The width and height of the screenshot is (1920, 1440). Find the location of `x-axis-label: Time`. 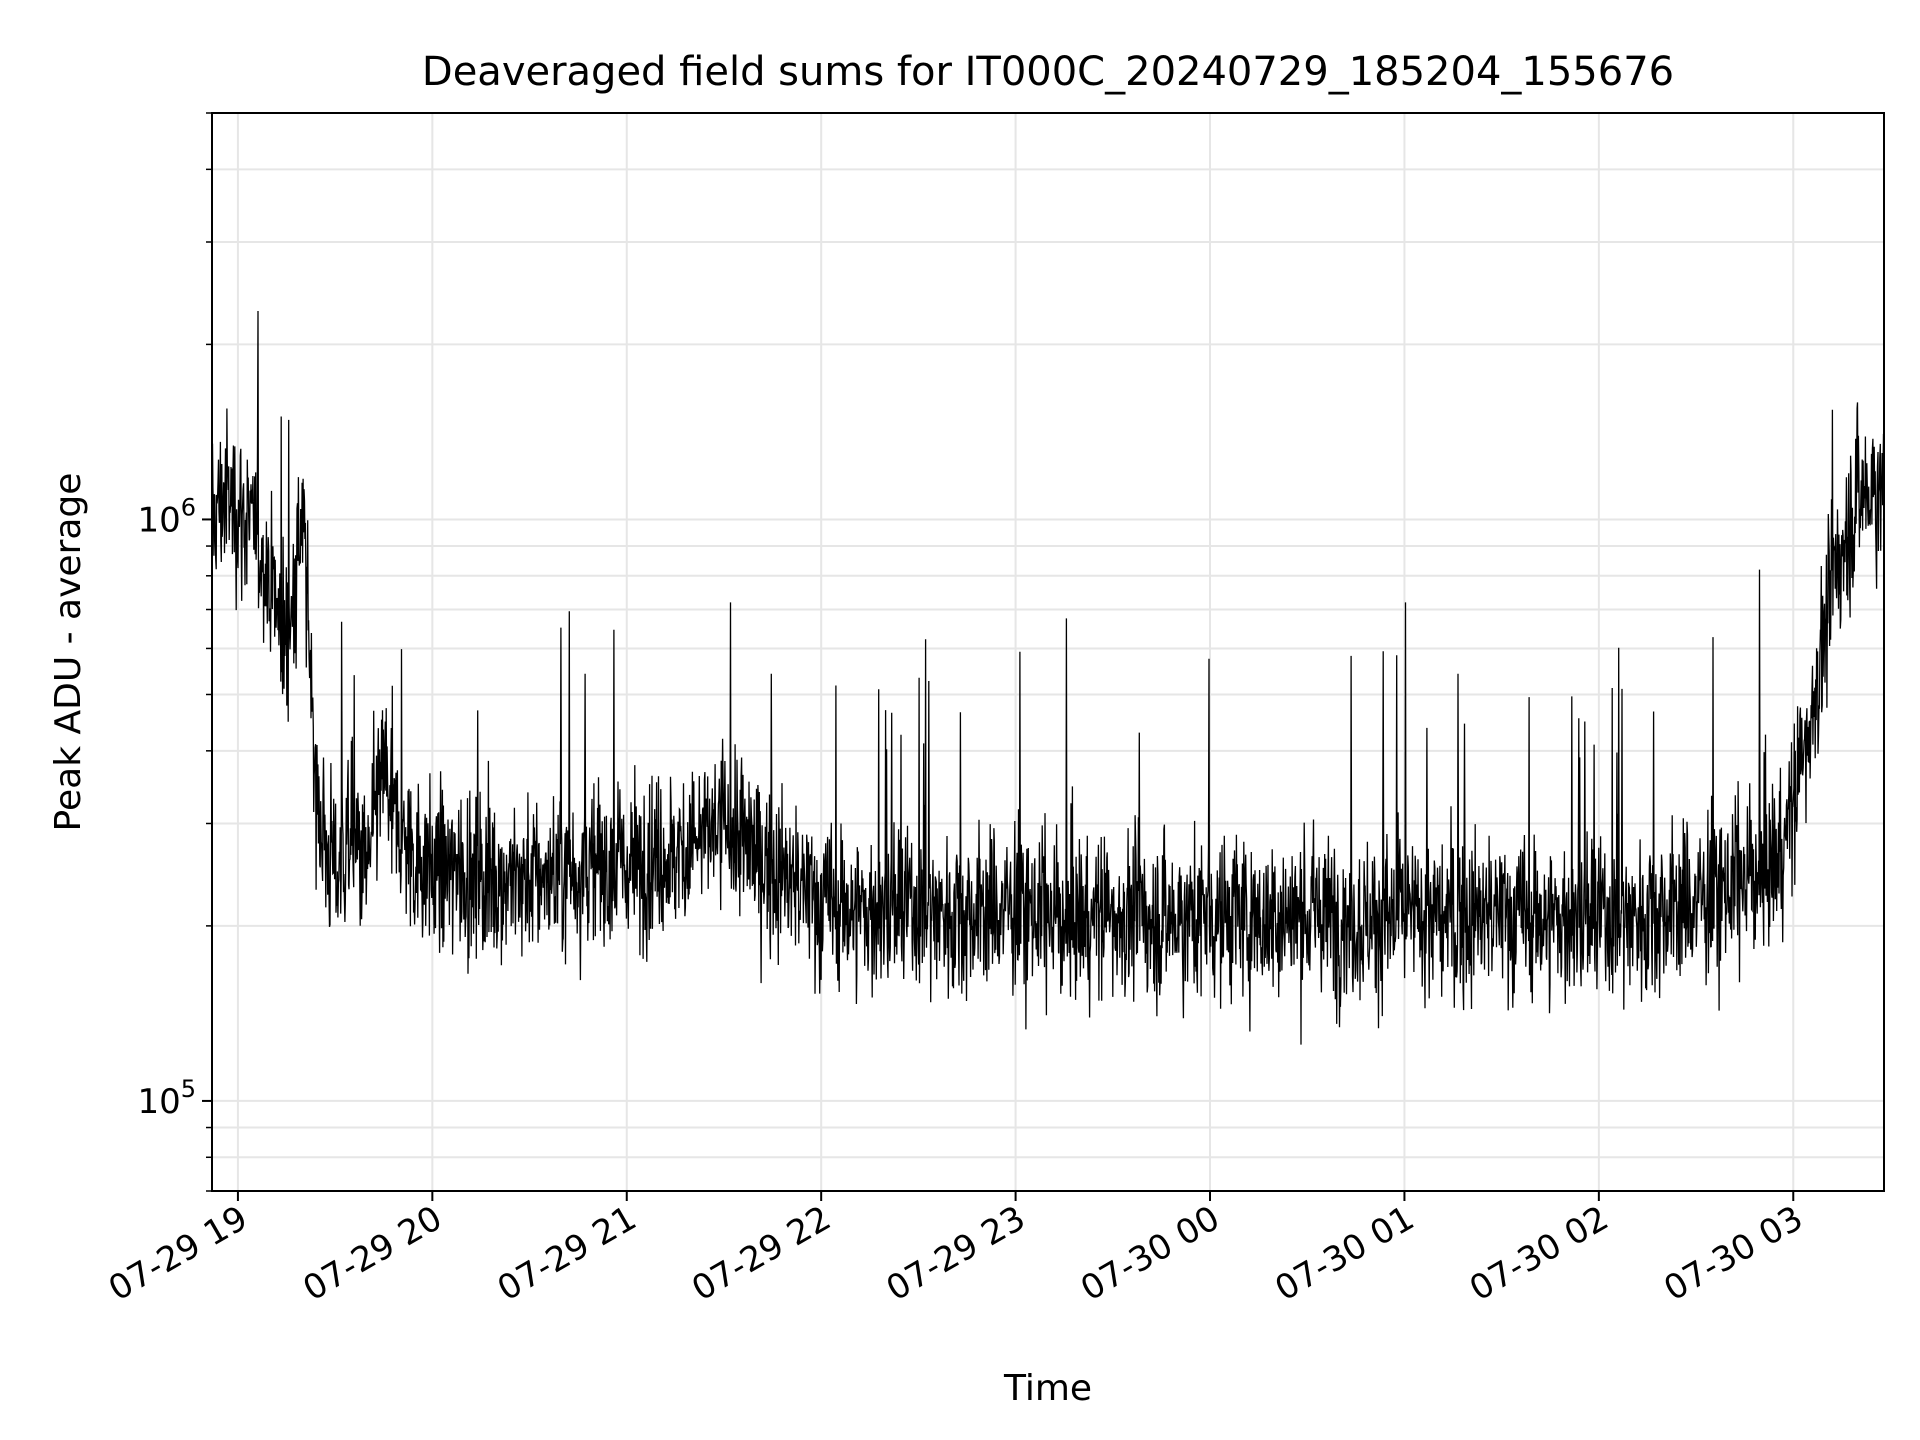

x-axis-label: Time is located at coordinates (1047, 1388).